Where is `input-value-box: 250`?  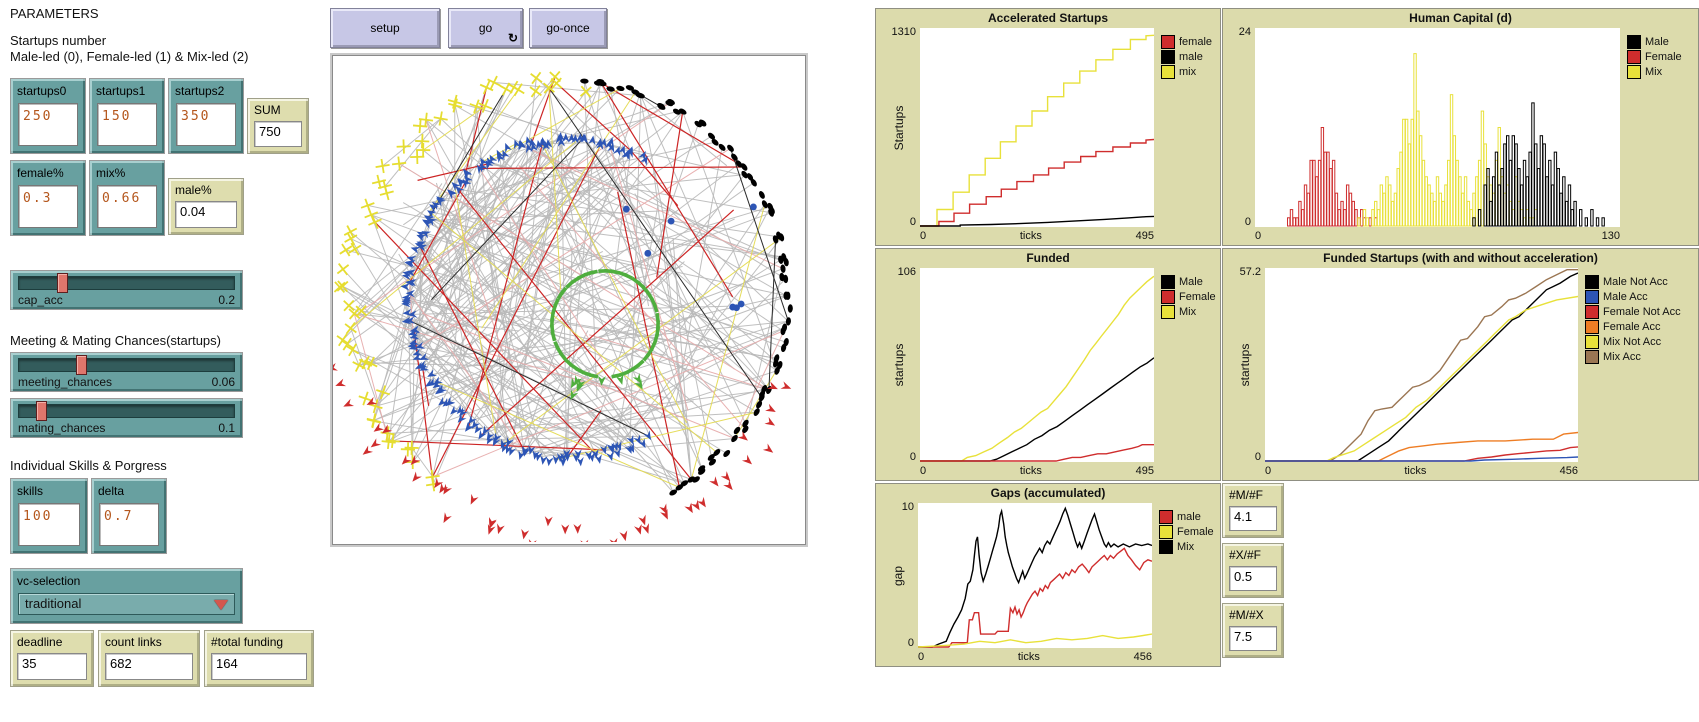 input-value-box: 250 is located at coordinates (48, 124).